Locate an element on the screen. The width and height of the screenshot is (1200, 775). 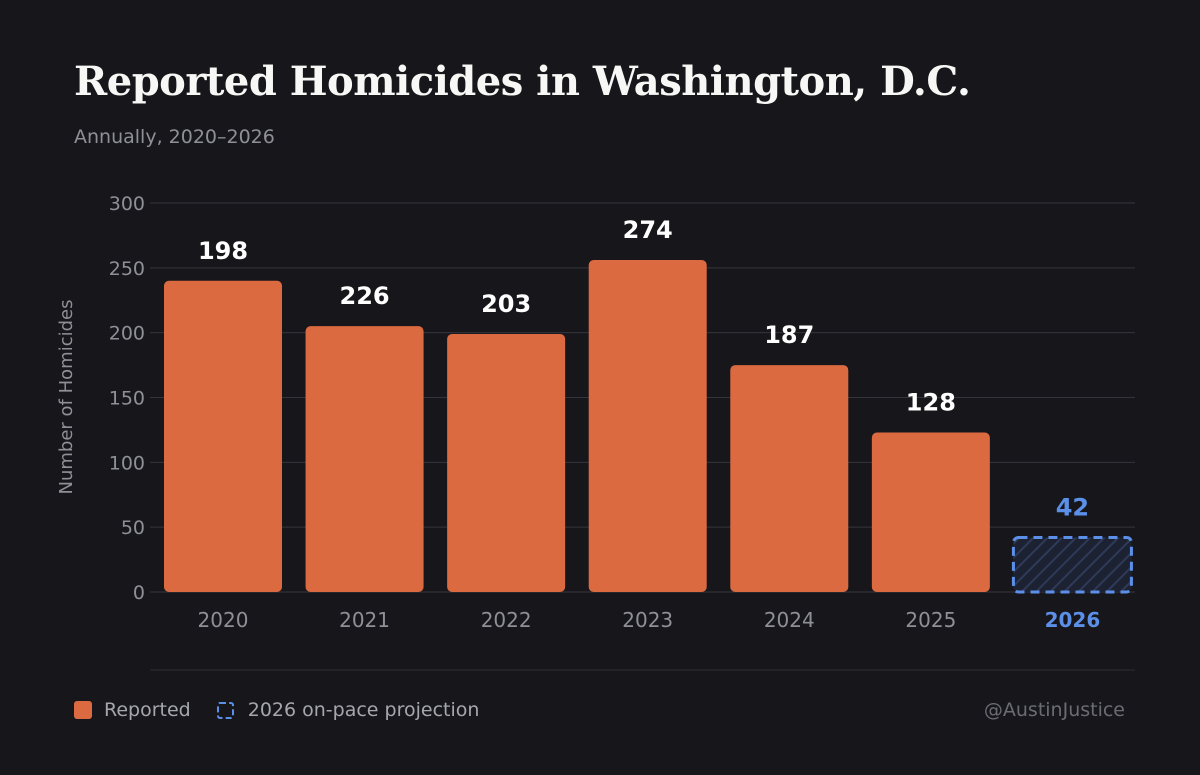
reported-swatch-icon is located at coordinates (83, 710).